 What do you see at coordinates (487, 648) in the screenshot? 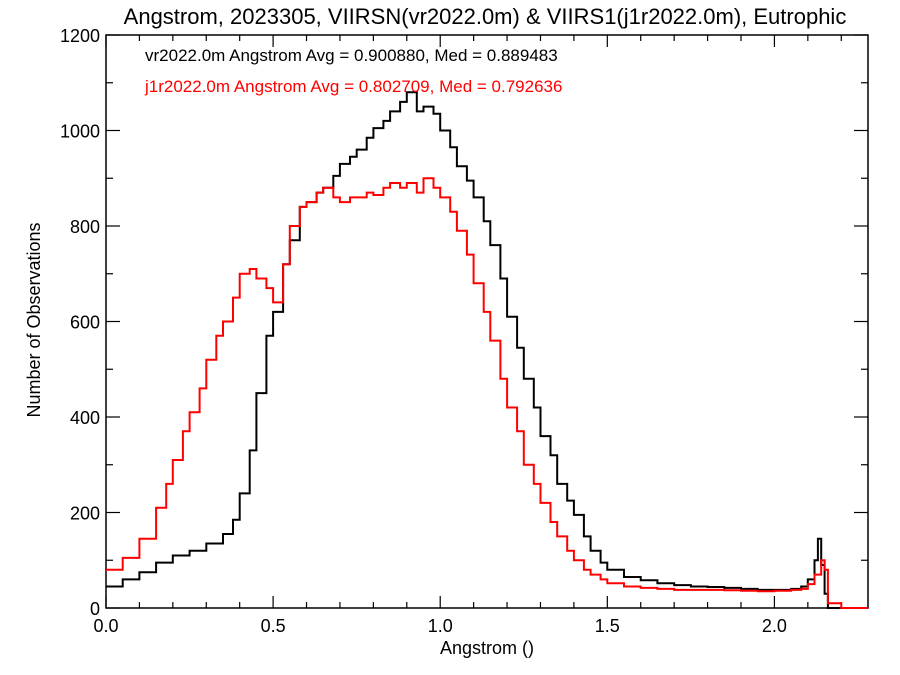
I see `x-axis-title: Angstrom ()` at bounding box center [487, 648].